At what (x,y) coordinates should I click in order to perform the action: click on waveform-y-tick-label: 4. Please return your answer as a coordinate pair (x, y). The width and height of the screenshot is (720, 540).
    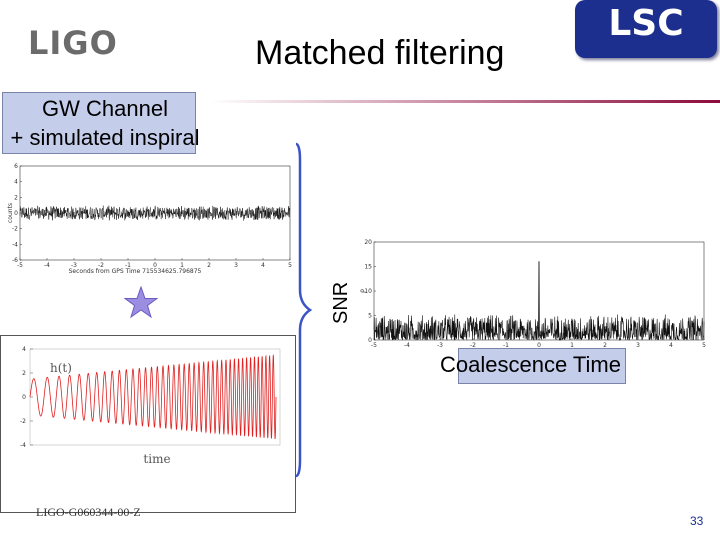
    Looking at the image, I should click on (24, 349).